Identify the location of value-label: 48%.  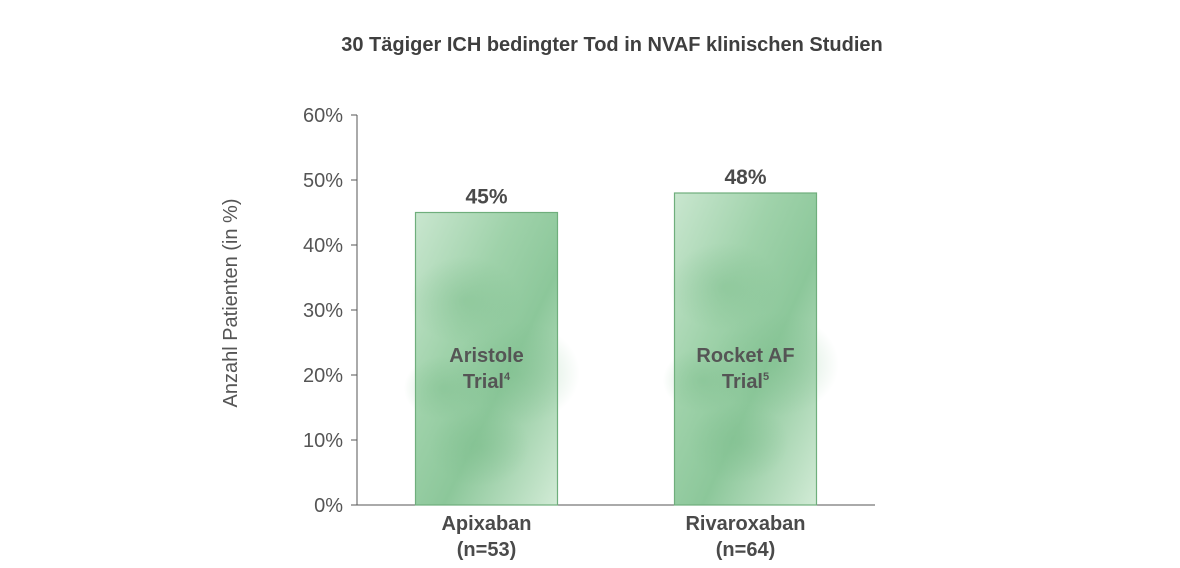
(745, 177).